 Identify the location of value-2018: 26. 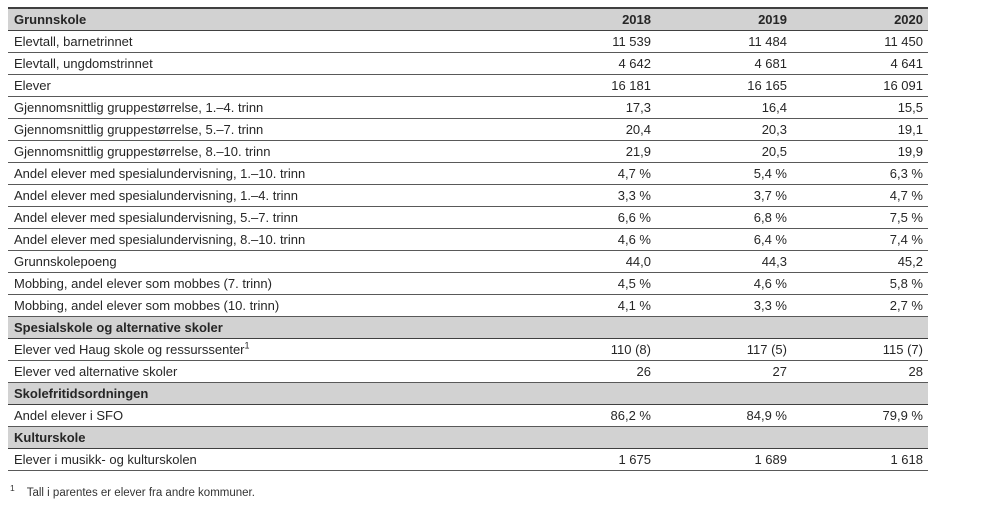
(588, 371).